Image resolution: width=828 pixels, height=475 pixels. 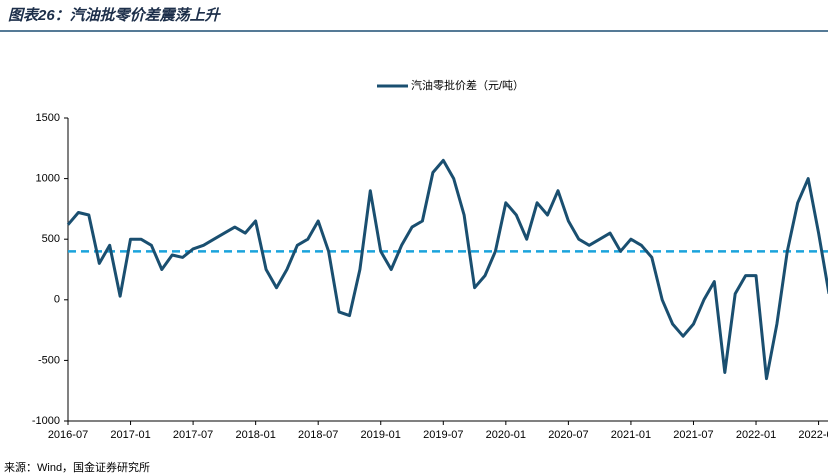 I want to click on legend-label: 汽油零批价差（元/吨）, so click(x=467, y=85).